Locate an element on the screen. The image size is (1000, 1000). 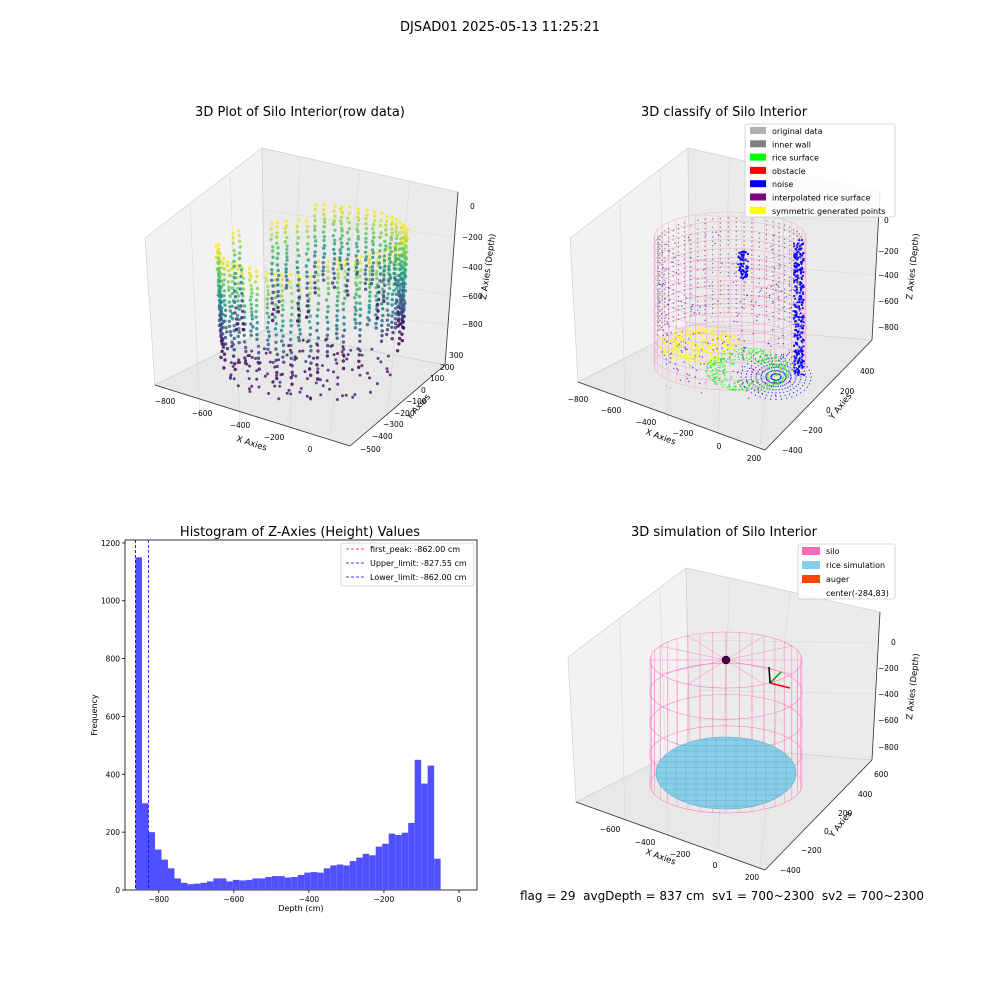
classify-title: 3D classify of Silo Interior is located at coordinates (724, 112).